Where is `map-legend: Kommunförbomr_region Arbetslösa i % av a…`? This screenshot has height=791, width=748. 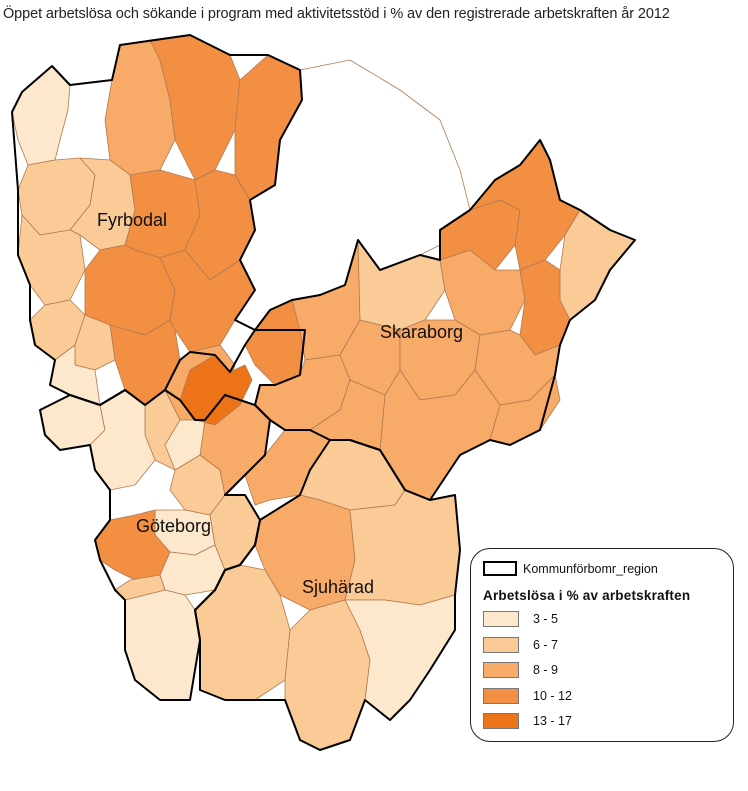
map-legend: Kommunförbomr_region Arbetslösa i % av a… is located at coordinates (602, 645).